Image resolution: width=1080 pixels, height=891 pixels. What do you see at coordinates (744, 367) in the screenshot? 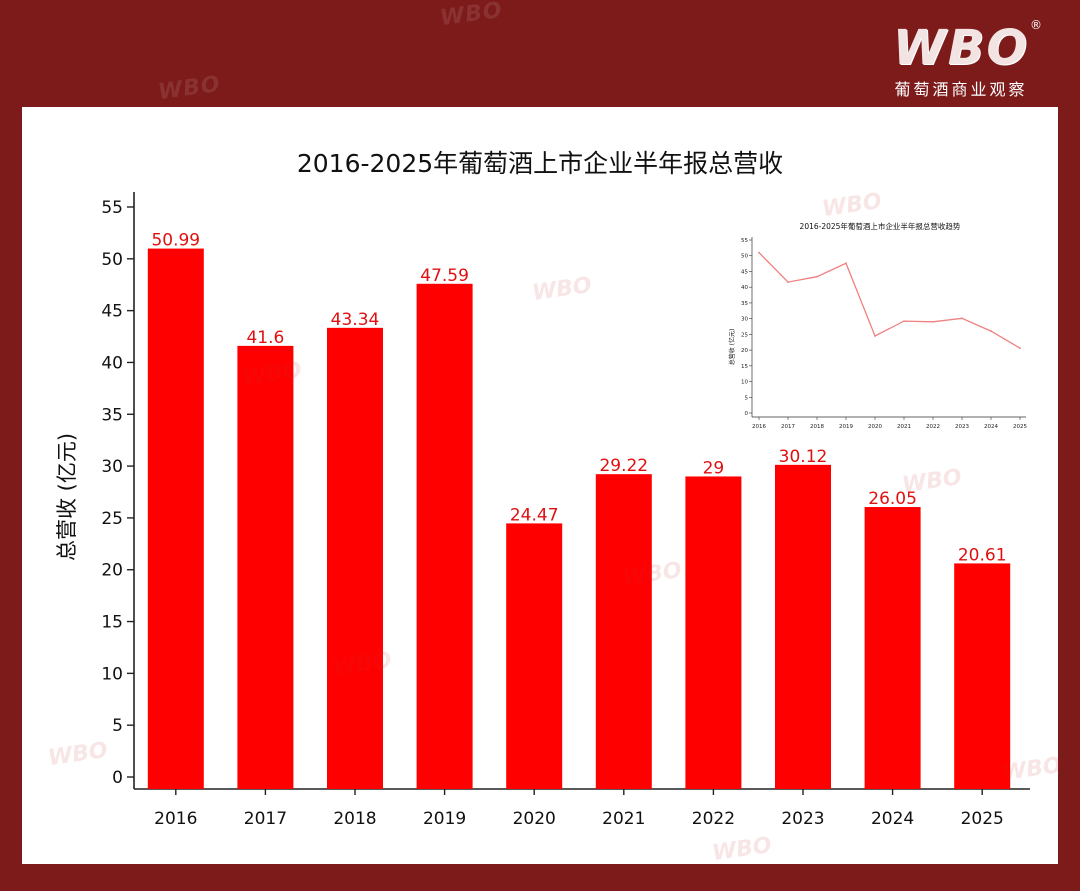
I see `inset-y-tick-label: 15` at bounding box center [744, 367].